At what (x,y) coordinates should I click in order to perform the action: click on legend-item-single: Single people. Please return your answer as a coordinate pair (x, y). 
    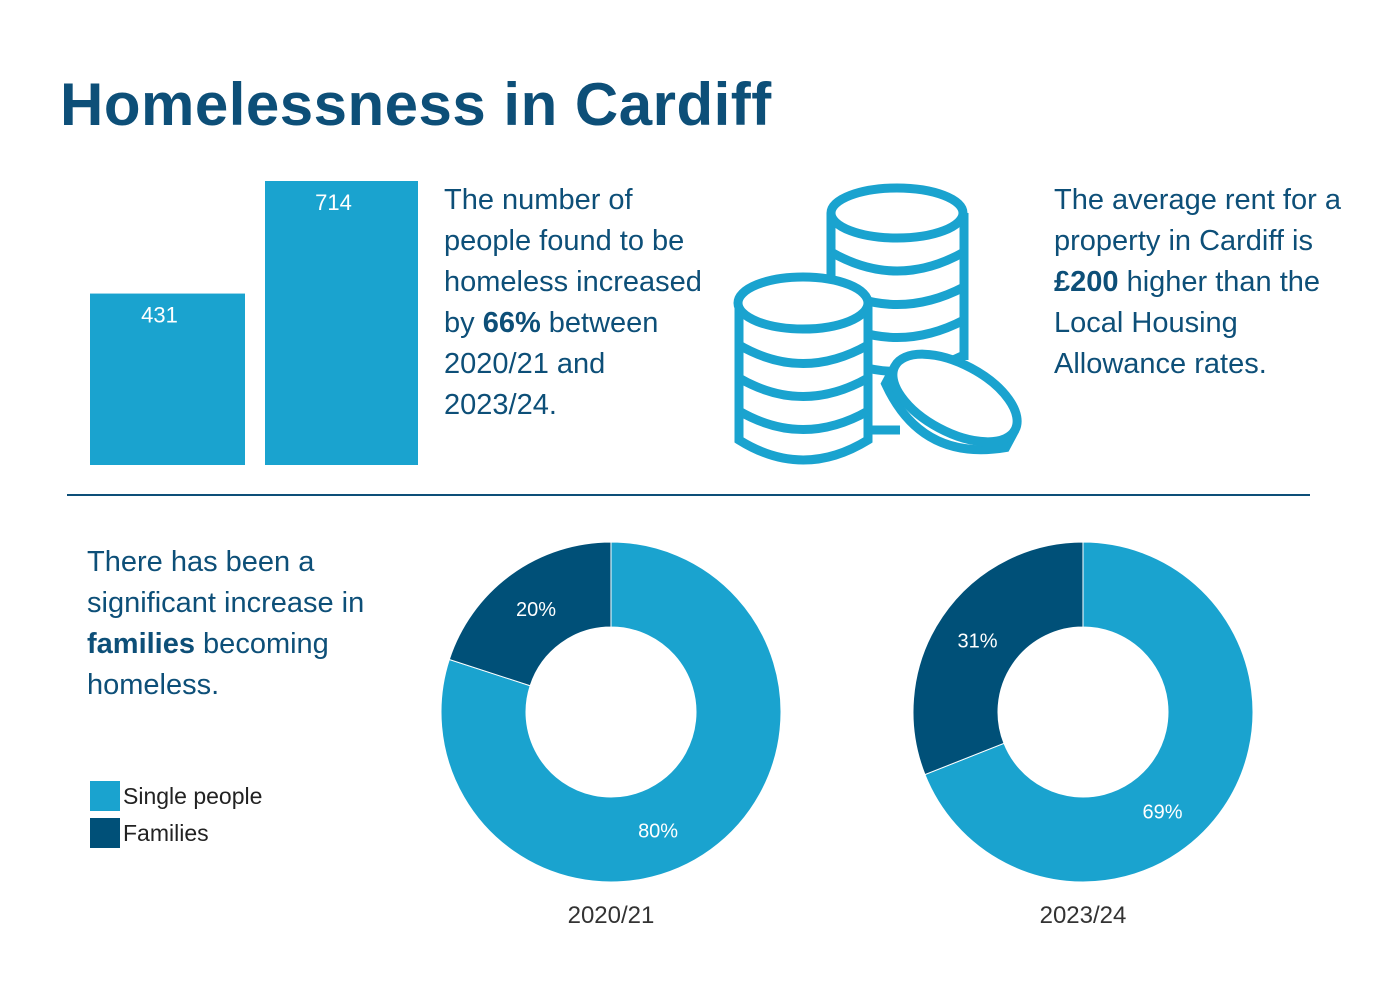
    Looking at the image, I should click on (176, 796).